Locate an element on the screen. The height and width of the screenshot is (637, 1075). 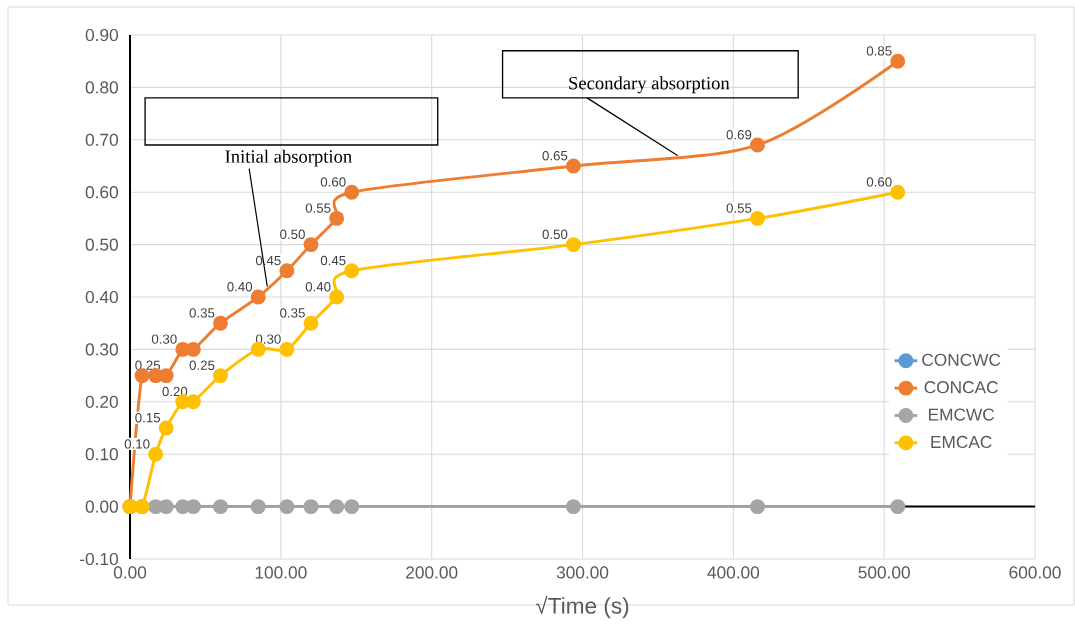
x-tick-label: 300.00 is located at coordinates (582, 572).